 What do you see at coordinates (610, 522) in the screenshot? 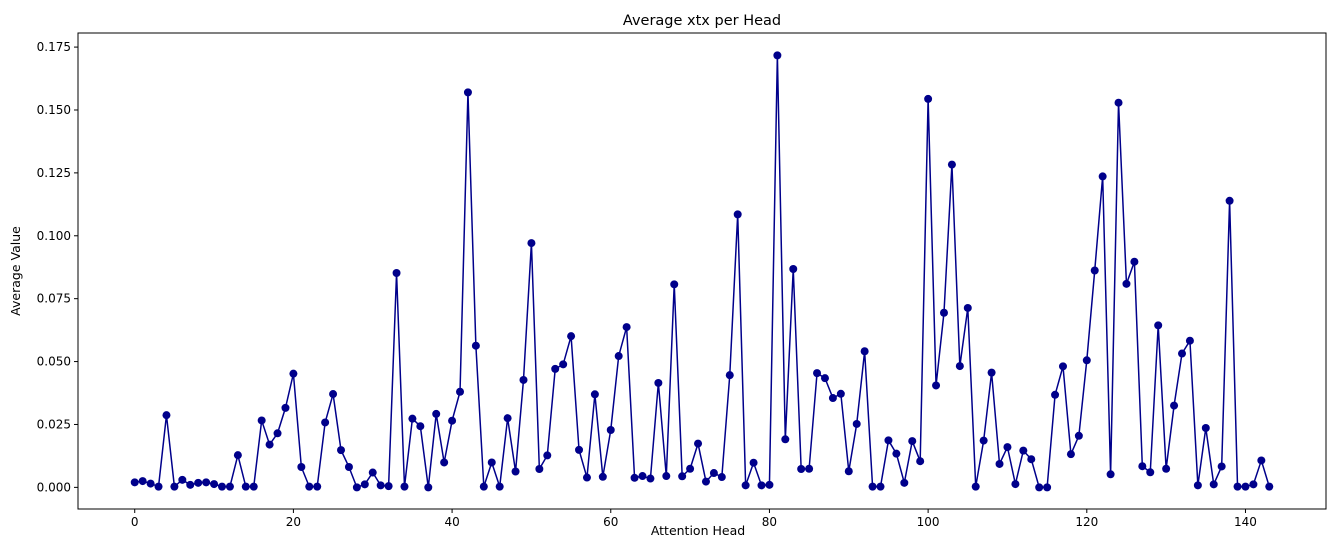
I see `x-tick-label: 60` at bounding box center [610, 522].